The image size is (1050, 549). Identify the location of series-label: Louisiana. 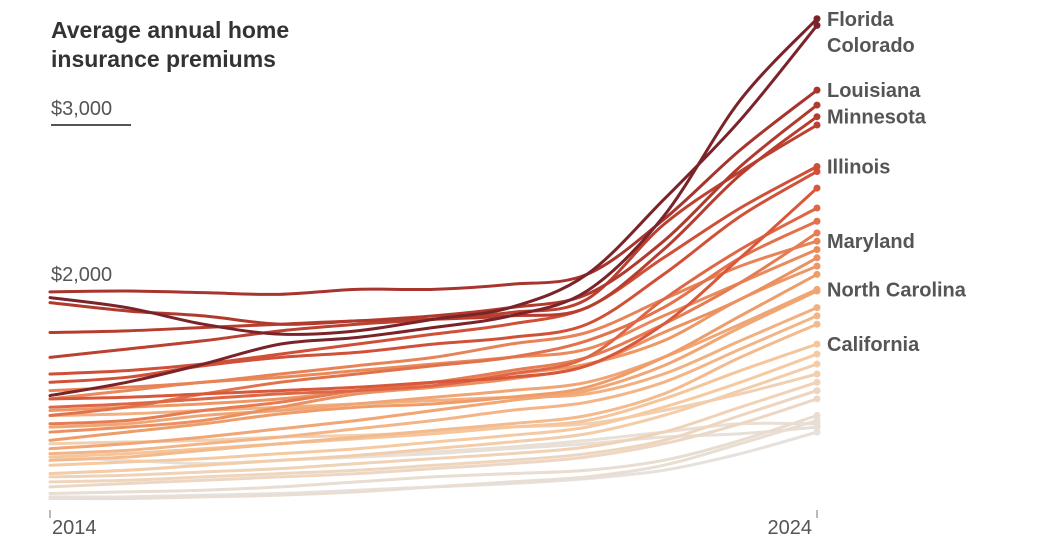
(874, 91).